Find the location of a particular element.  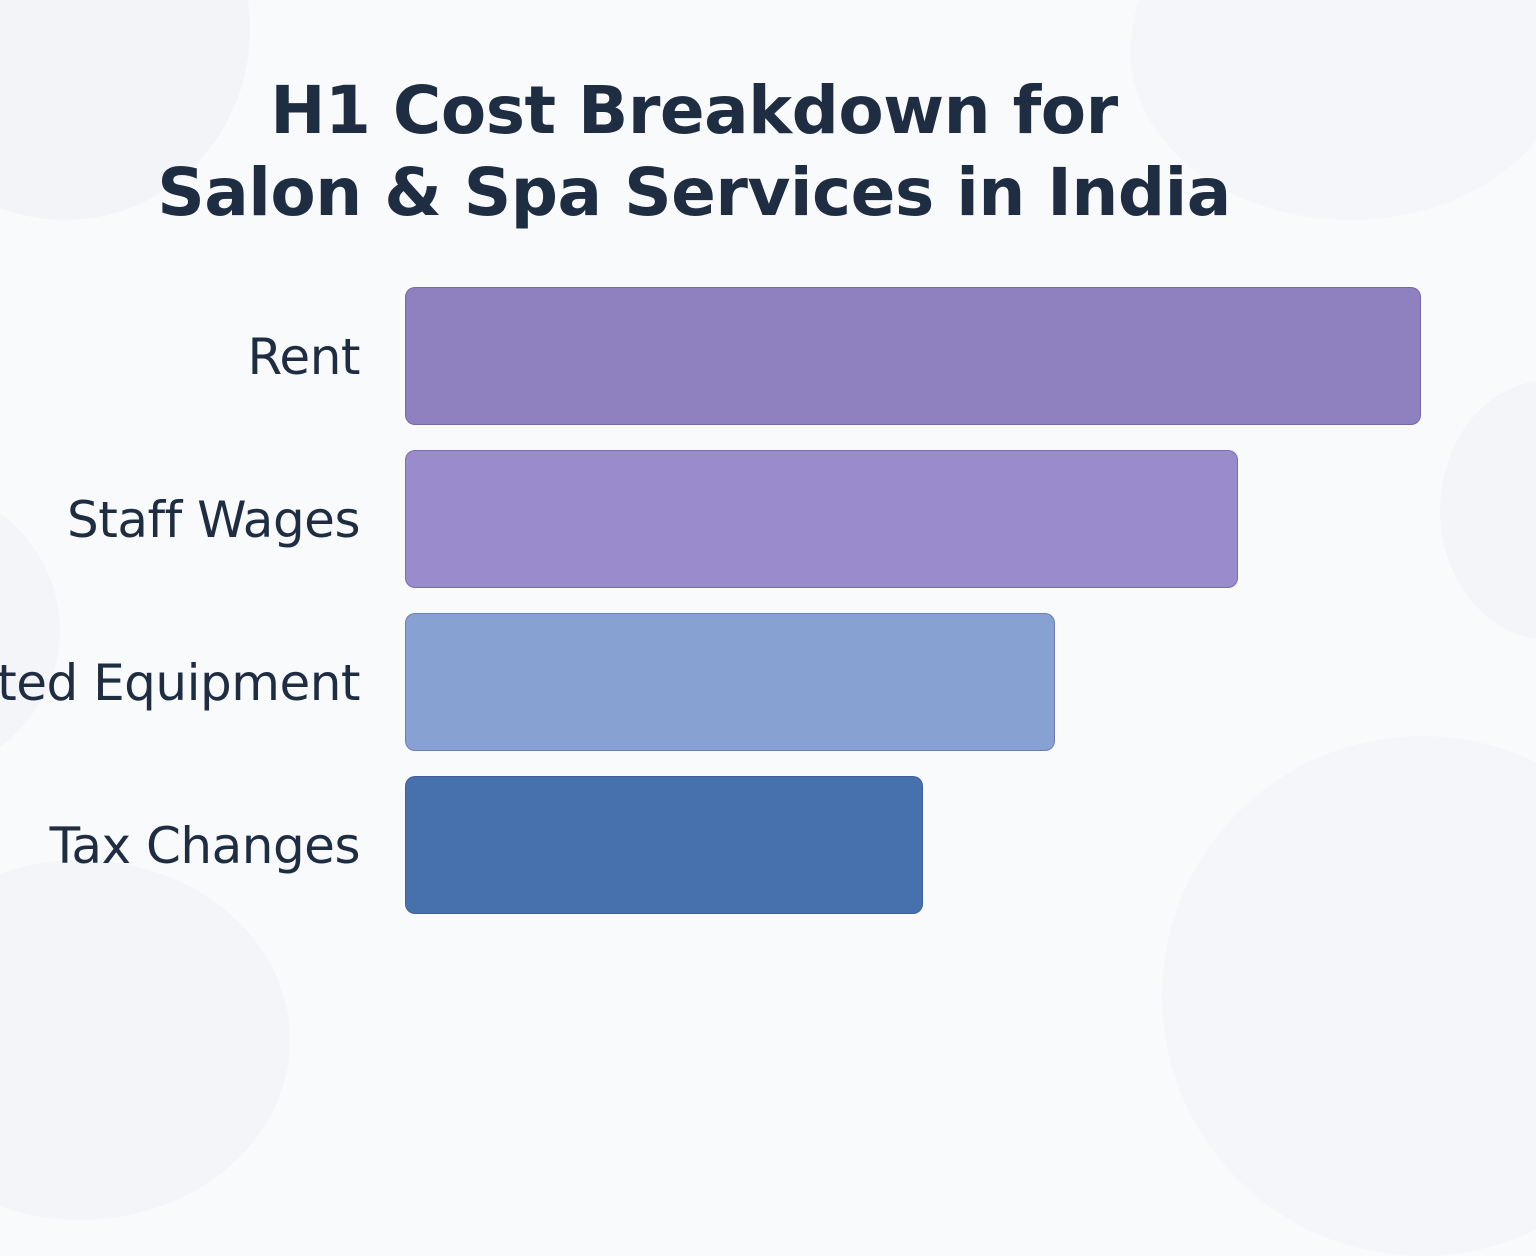

bar-row-imported-equipment: Imported Equipment is located at coordinates (768, 683).